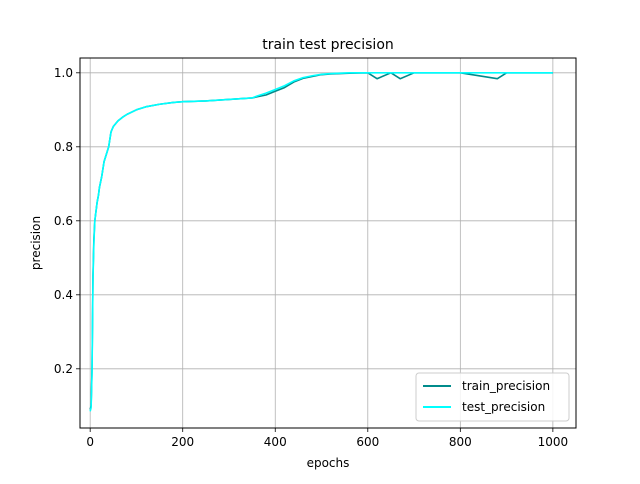 The height and width of the screenshot is (484, 640). What do you see at coordinates (63, 295) in the screenshot?
I see `y-tick-label: 0.4` at bounding box center [63, 295].